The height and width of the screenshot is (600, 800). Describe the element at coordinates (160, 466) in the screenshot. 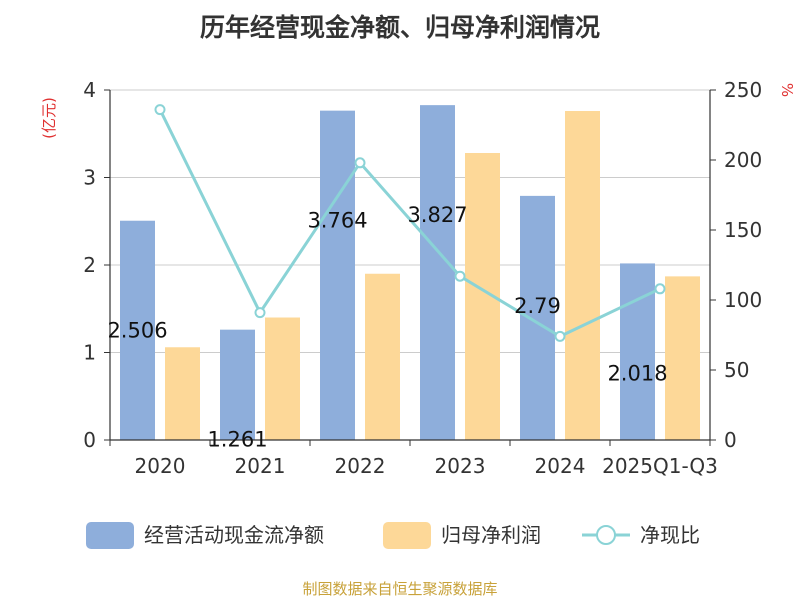

I see `x-tick-label: 2020` at that location.